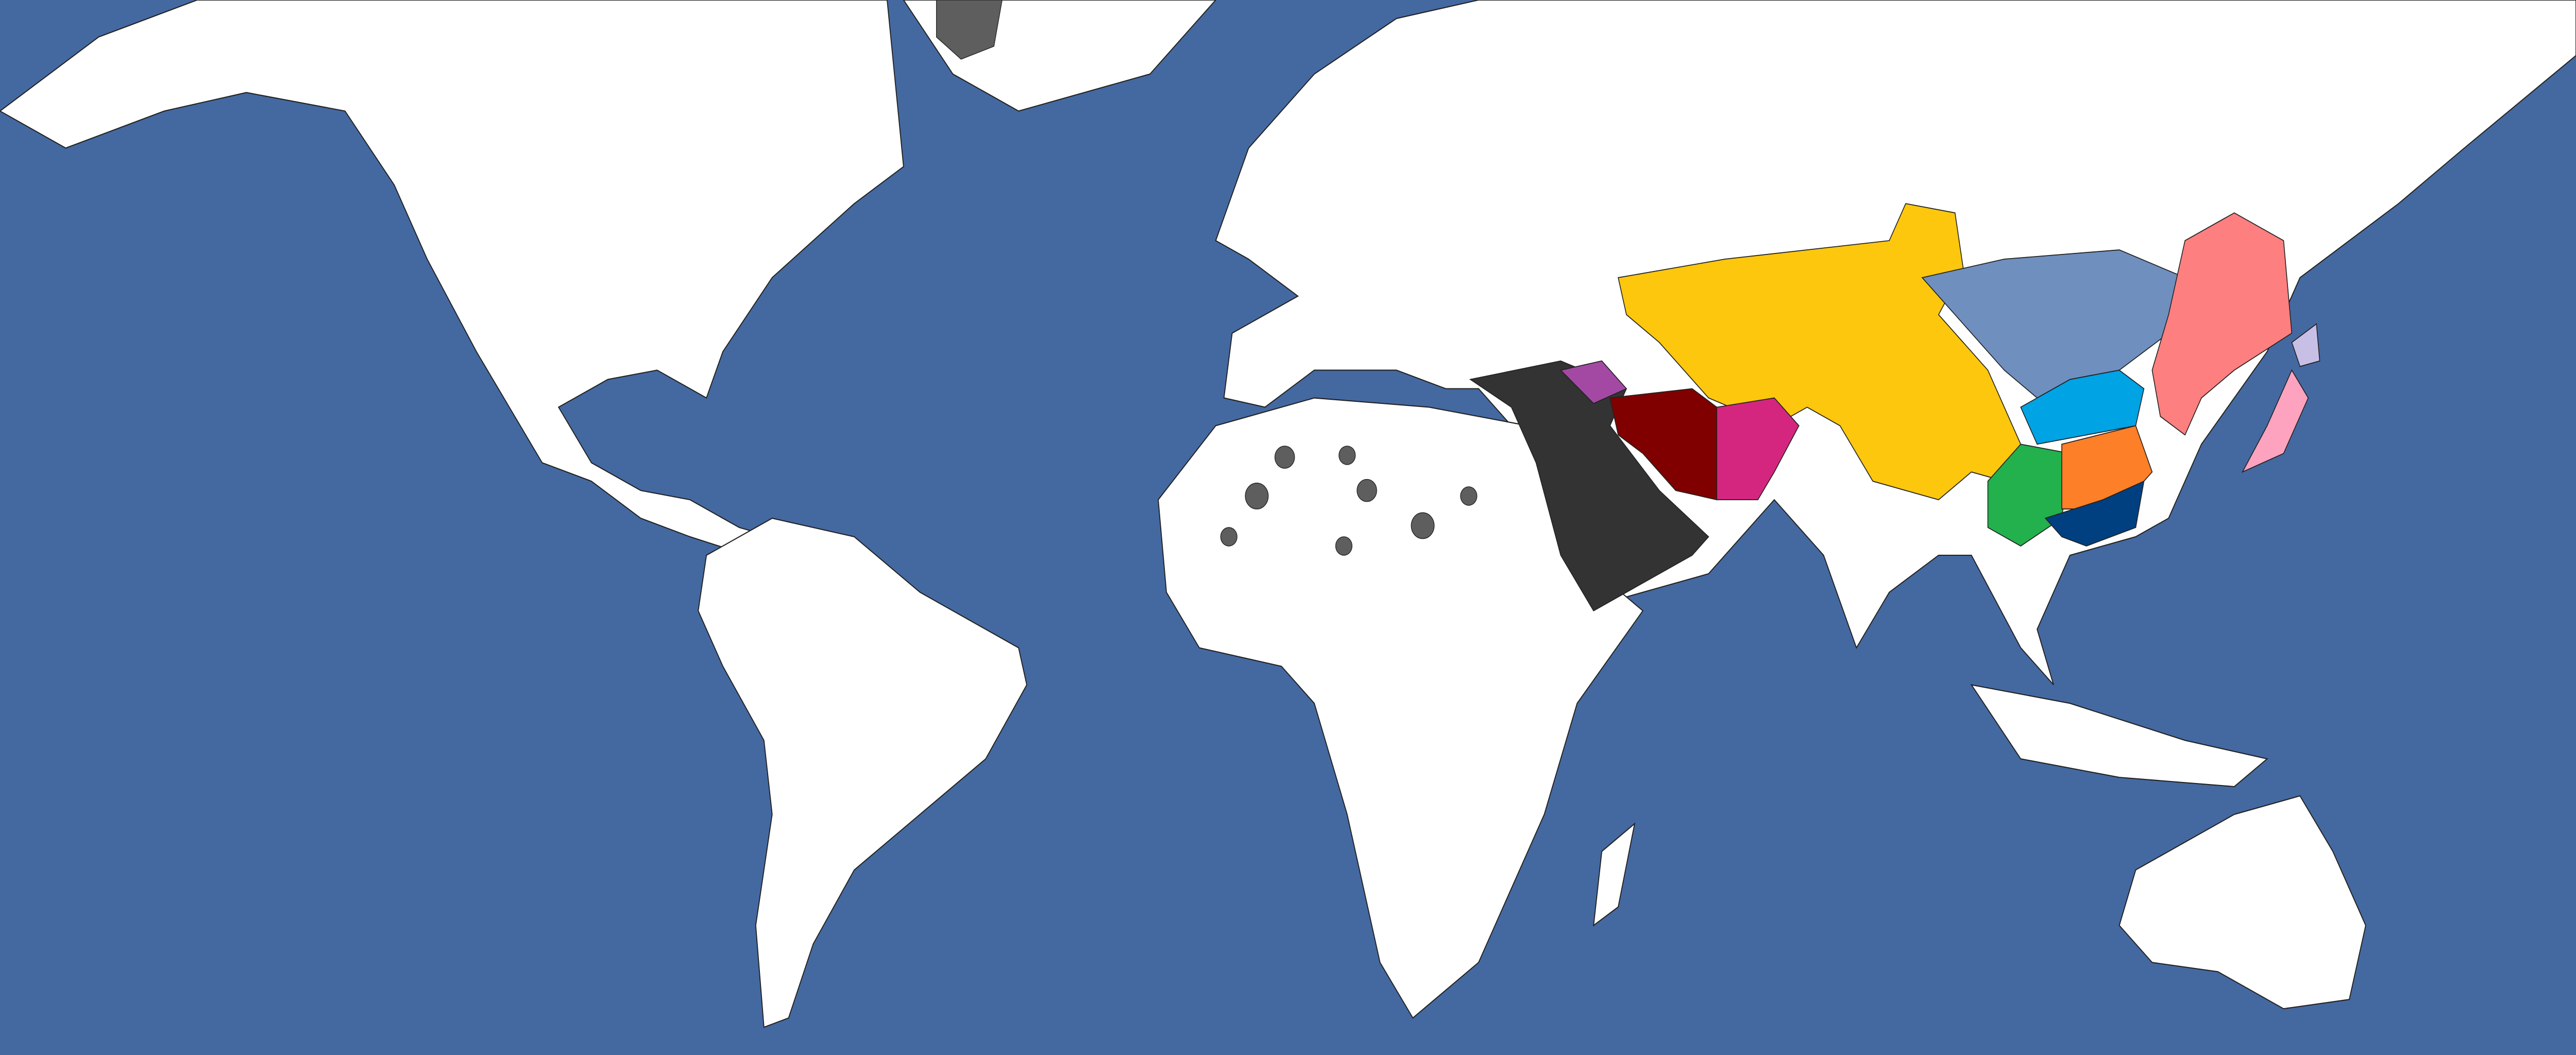  Describe the element at coordinates (1614, 875) in the screenshot. I see `madagascar` at that location.